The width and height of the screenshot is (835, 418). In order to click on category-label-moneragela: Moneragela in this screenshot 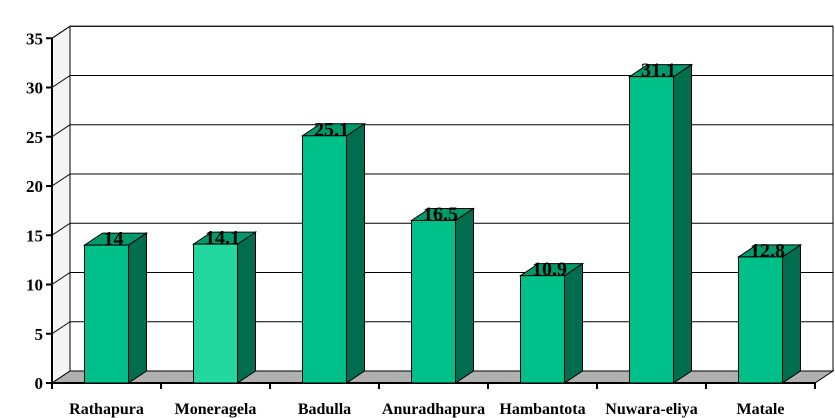, I will do `click(216, 409)`.